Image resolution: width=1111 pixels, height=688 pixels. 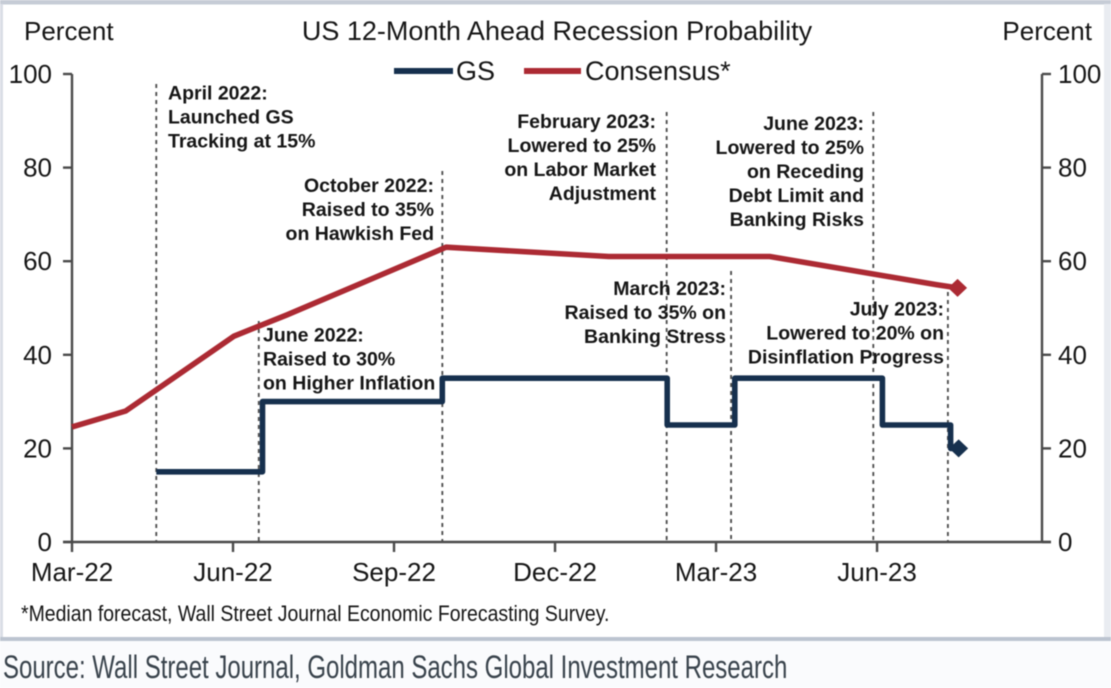 I want to click on x-tick-label: Mar-22, so click(x=72, y=572).